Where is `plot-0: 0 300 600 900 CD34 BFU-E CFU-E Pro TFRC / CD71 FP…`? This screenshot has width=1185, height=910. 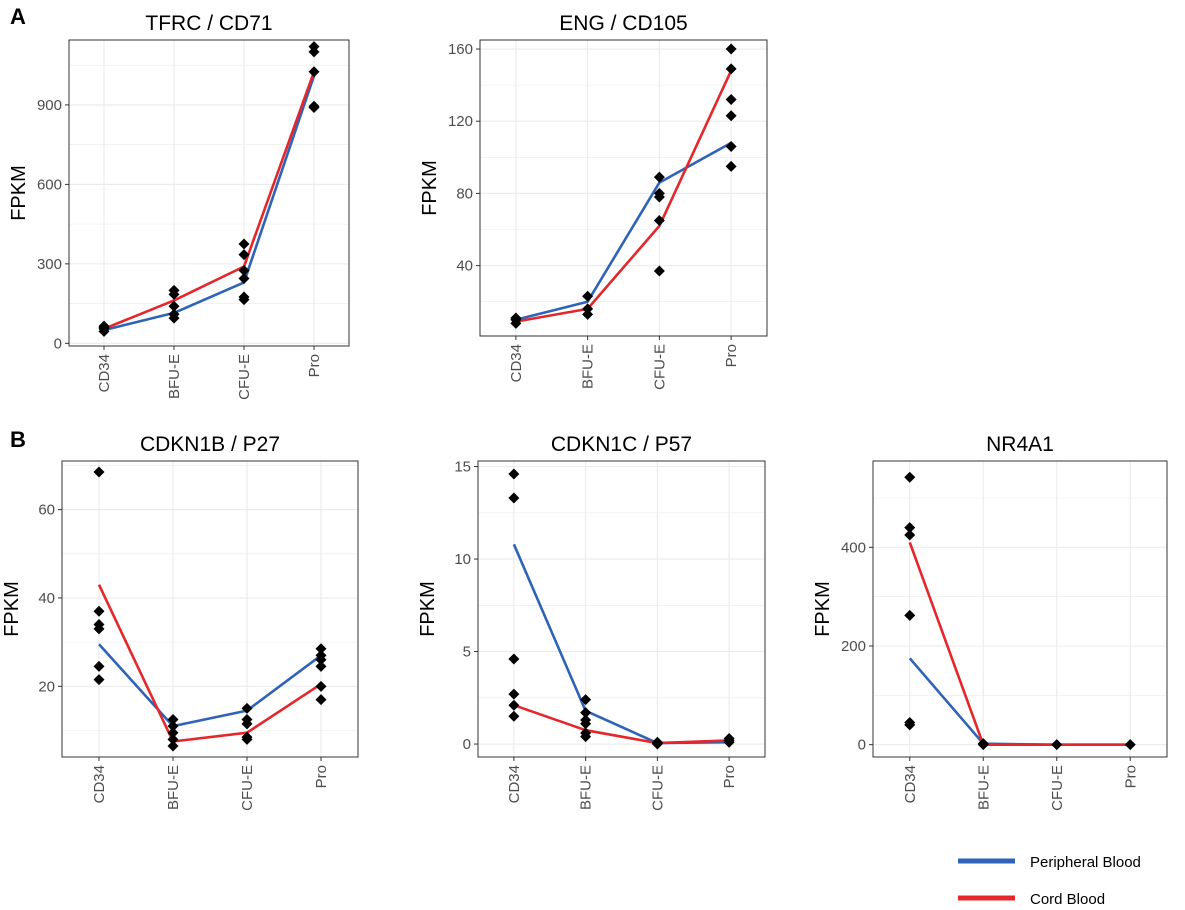 plot-0: 0 300 600 900 CD34 BFU-E CFU-E Pro TFRC / CD71 FP… is located at coordinates (179, 206).